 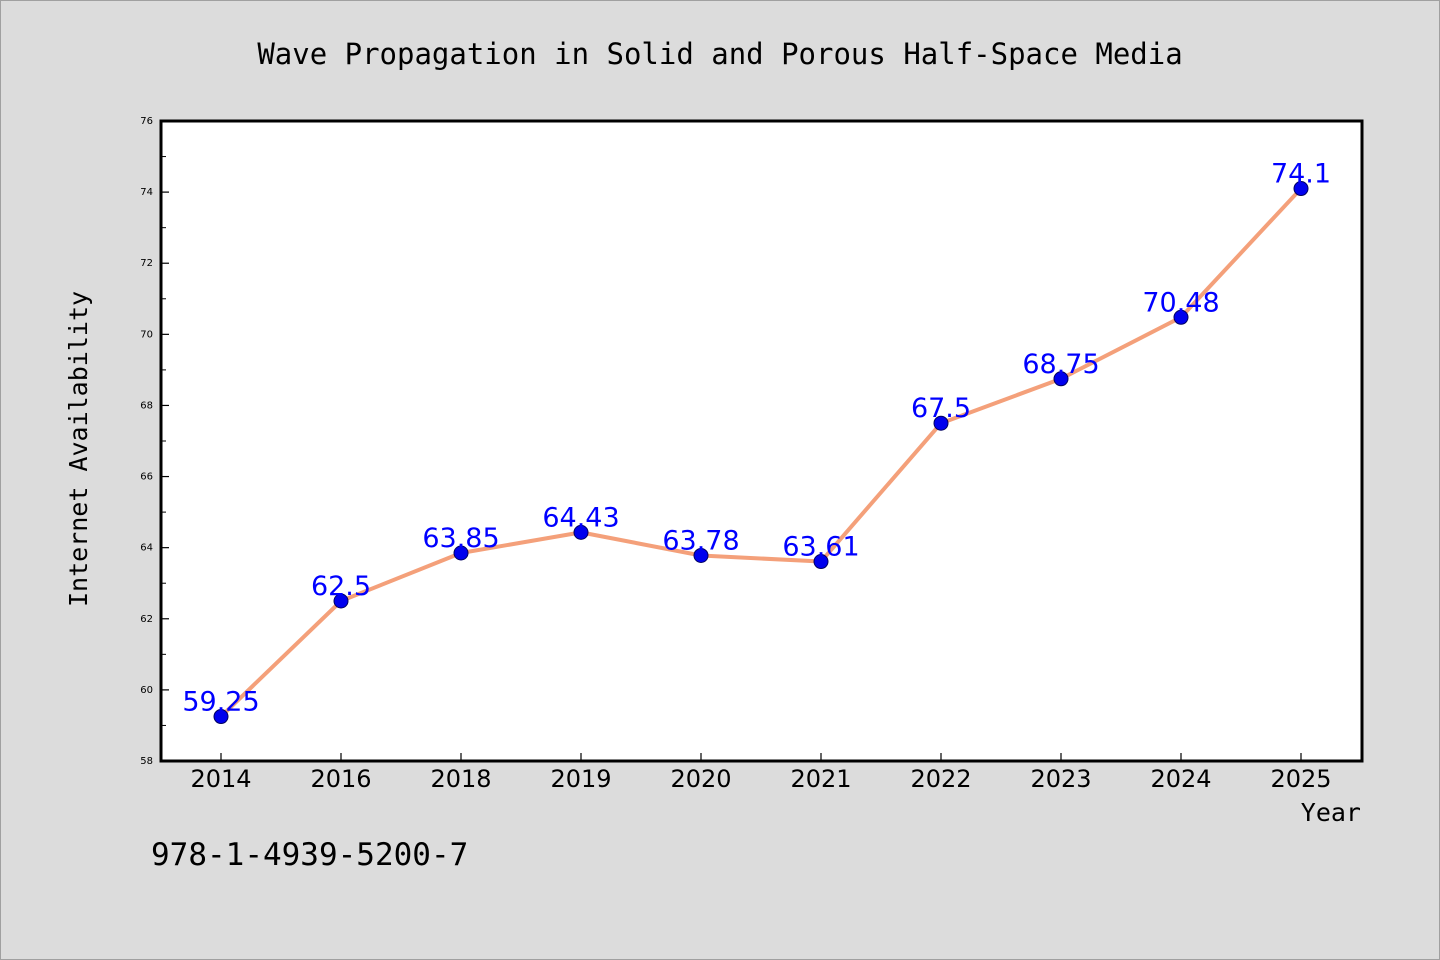 What do you see at coordinates (146, 619) in the screenshot?
I see `y-tick-label: 62` at bounding box center [146, 619].